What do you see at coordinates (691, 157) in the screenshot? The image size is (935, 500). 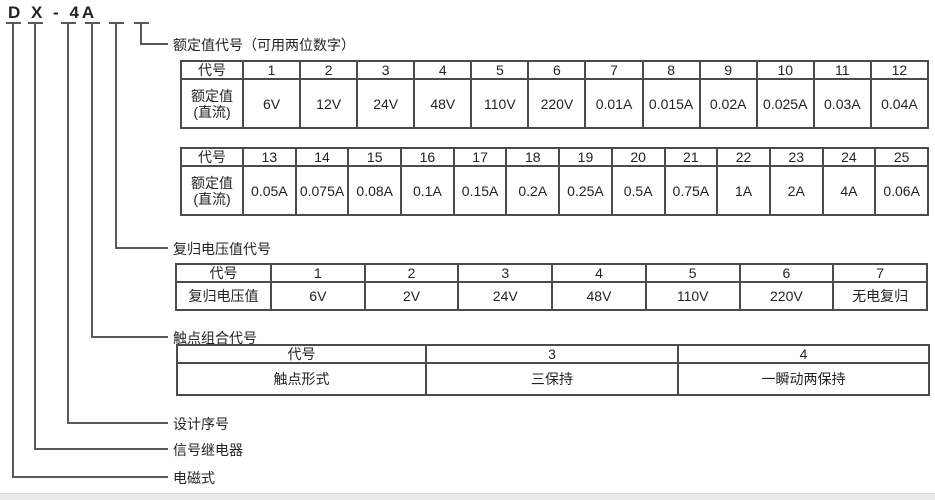 I see `table-cell: 21` at bounding box center [691, 157].